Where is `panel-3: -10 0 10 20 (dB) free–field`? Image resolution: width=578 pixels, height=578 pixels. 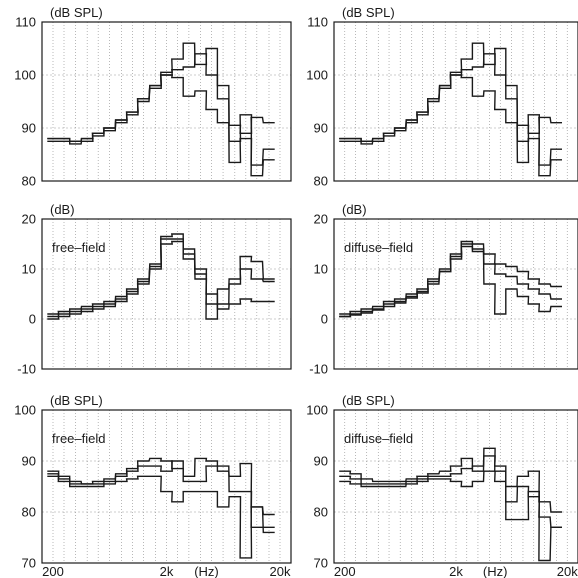 panel-3: -10 0 10 20 (dB) free–field is located at coordinates (154, 289).